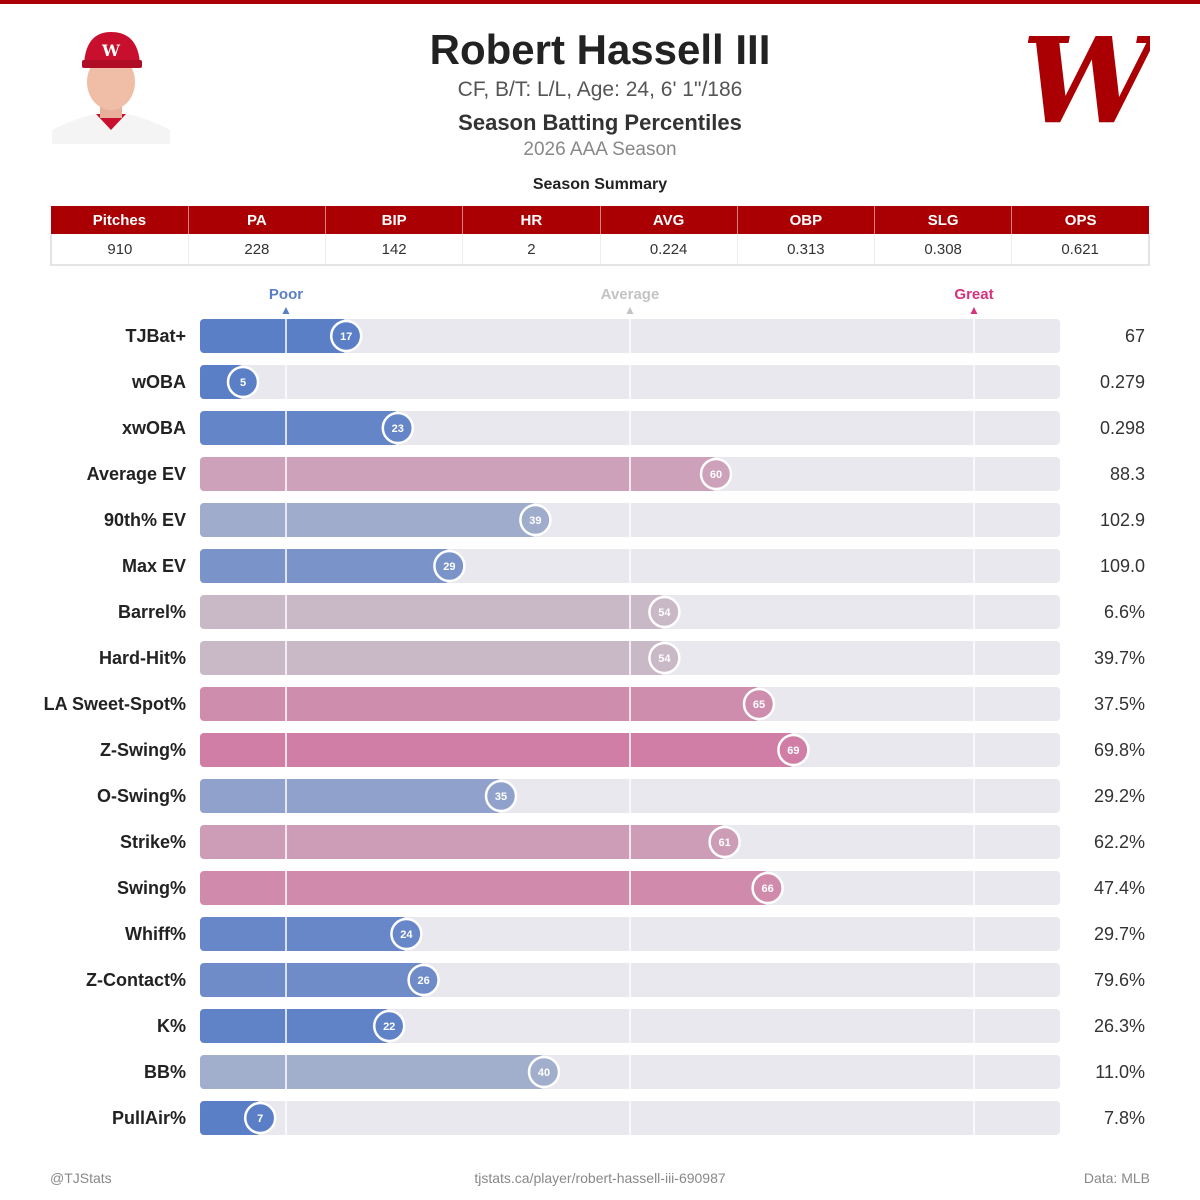 Image resolution: width=1200 pixels, height=1200 pixels. I want to click on stat-value: 39.7%, so click(1119, 658).